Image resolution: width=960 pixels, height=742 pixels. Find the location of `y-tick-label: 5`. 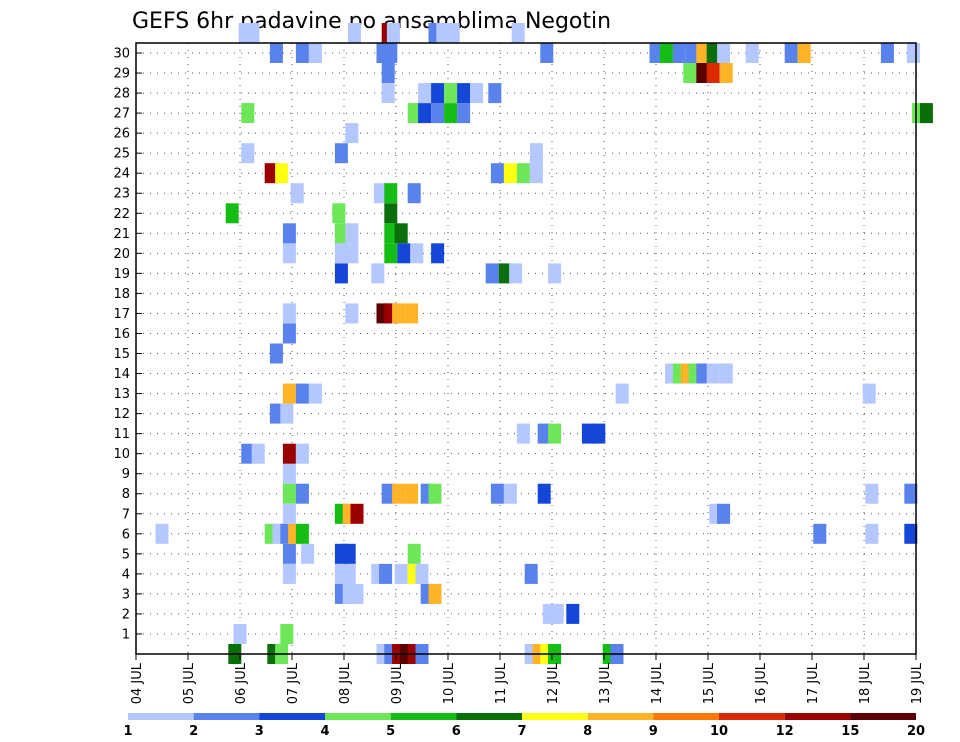

y-tick-label: 5 is located at coordinates (126, 554).